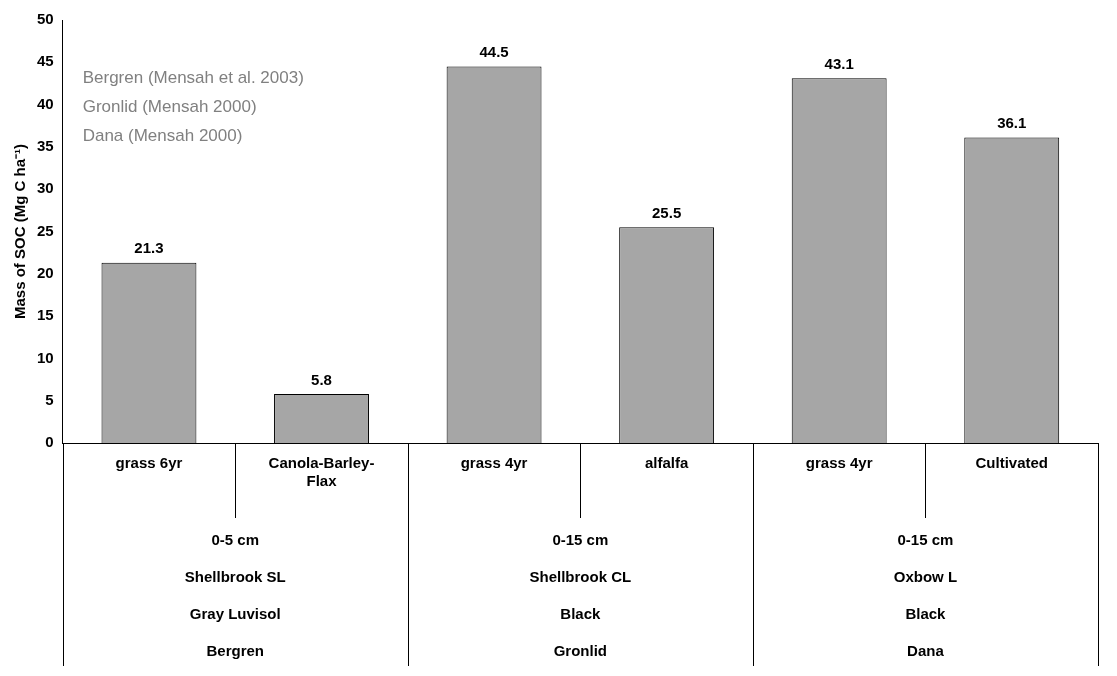 The height and width of the screenshot is (676, 1117). I want to click on y-tick-label: 10, so click(45, 357).